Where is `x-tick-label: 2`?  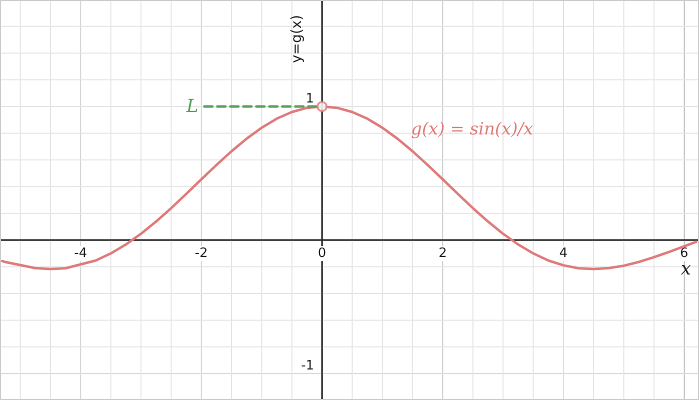 x-tick-label: 2 is located at coordinates (442, 254).